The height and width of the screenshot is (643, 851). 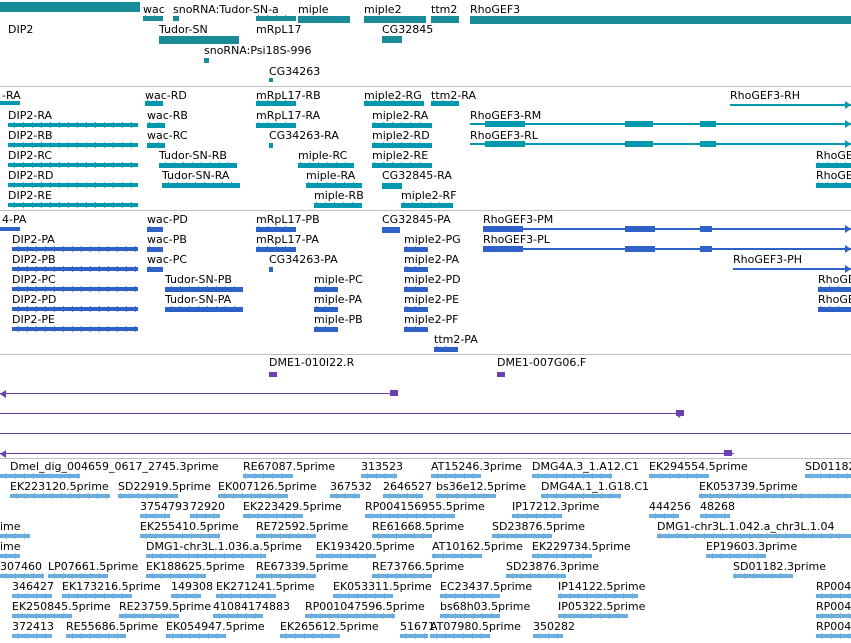 I want to click on feature-label-rhogef3-ph: RhoGEF3-PH, so click(x=768, y=259).